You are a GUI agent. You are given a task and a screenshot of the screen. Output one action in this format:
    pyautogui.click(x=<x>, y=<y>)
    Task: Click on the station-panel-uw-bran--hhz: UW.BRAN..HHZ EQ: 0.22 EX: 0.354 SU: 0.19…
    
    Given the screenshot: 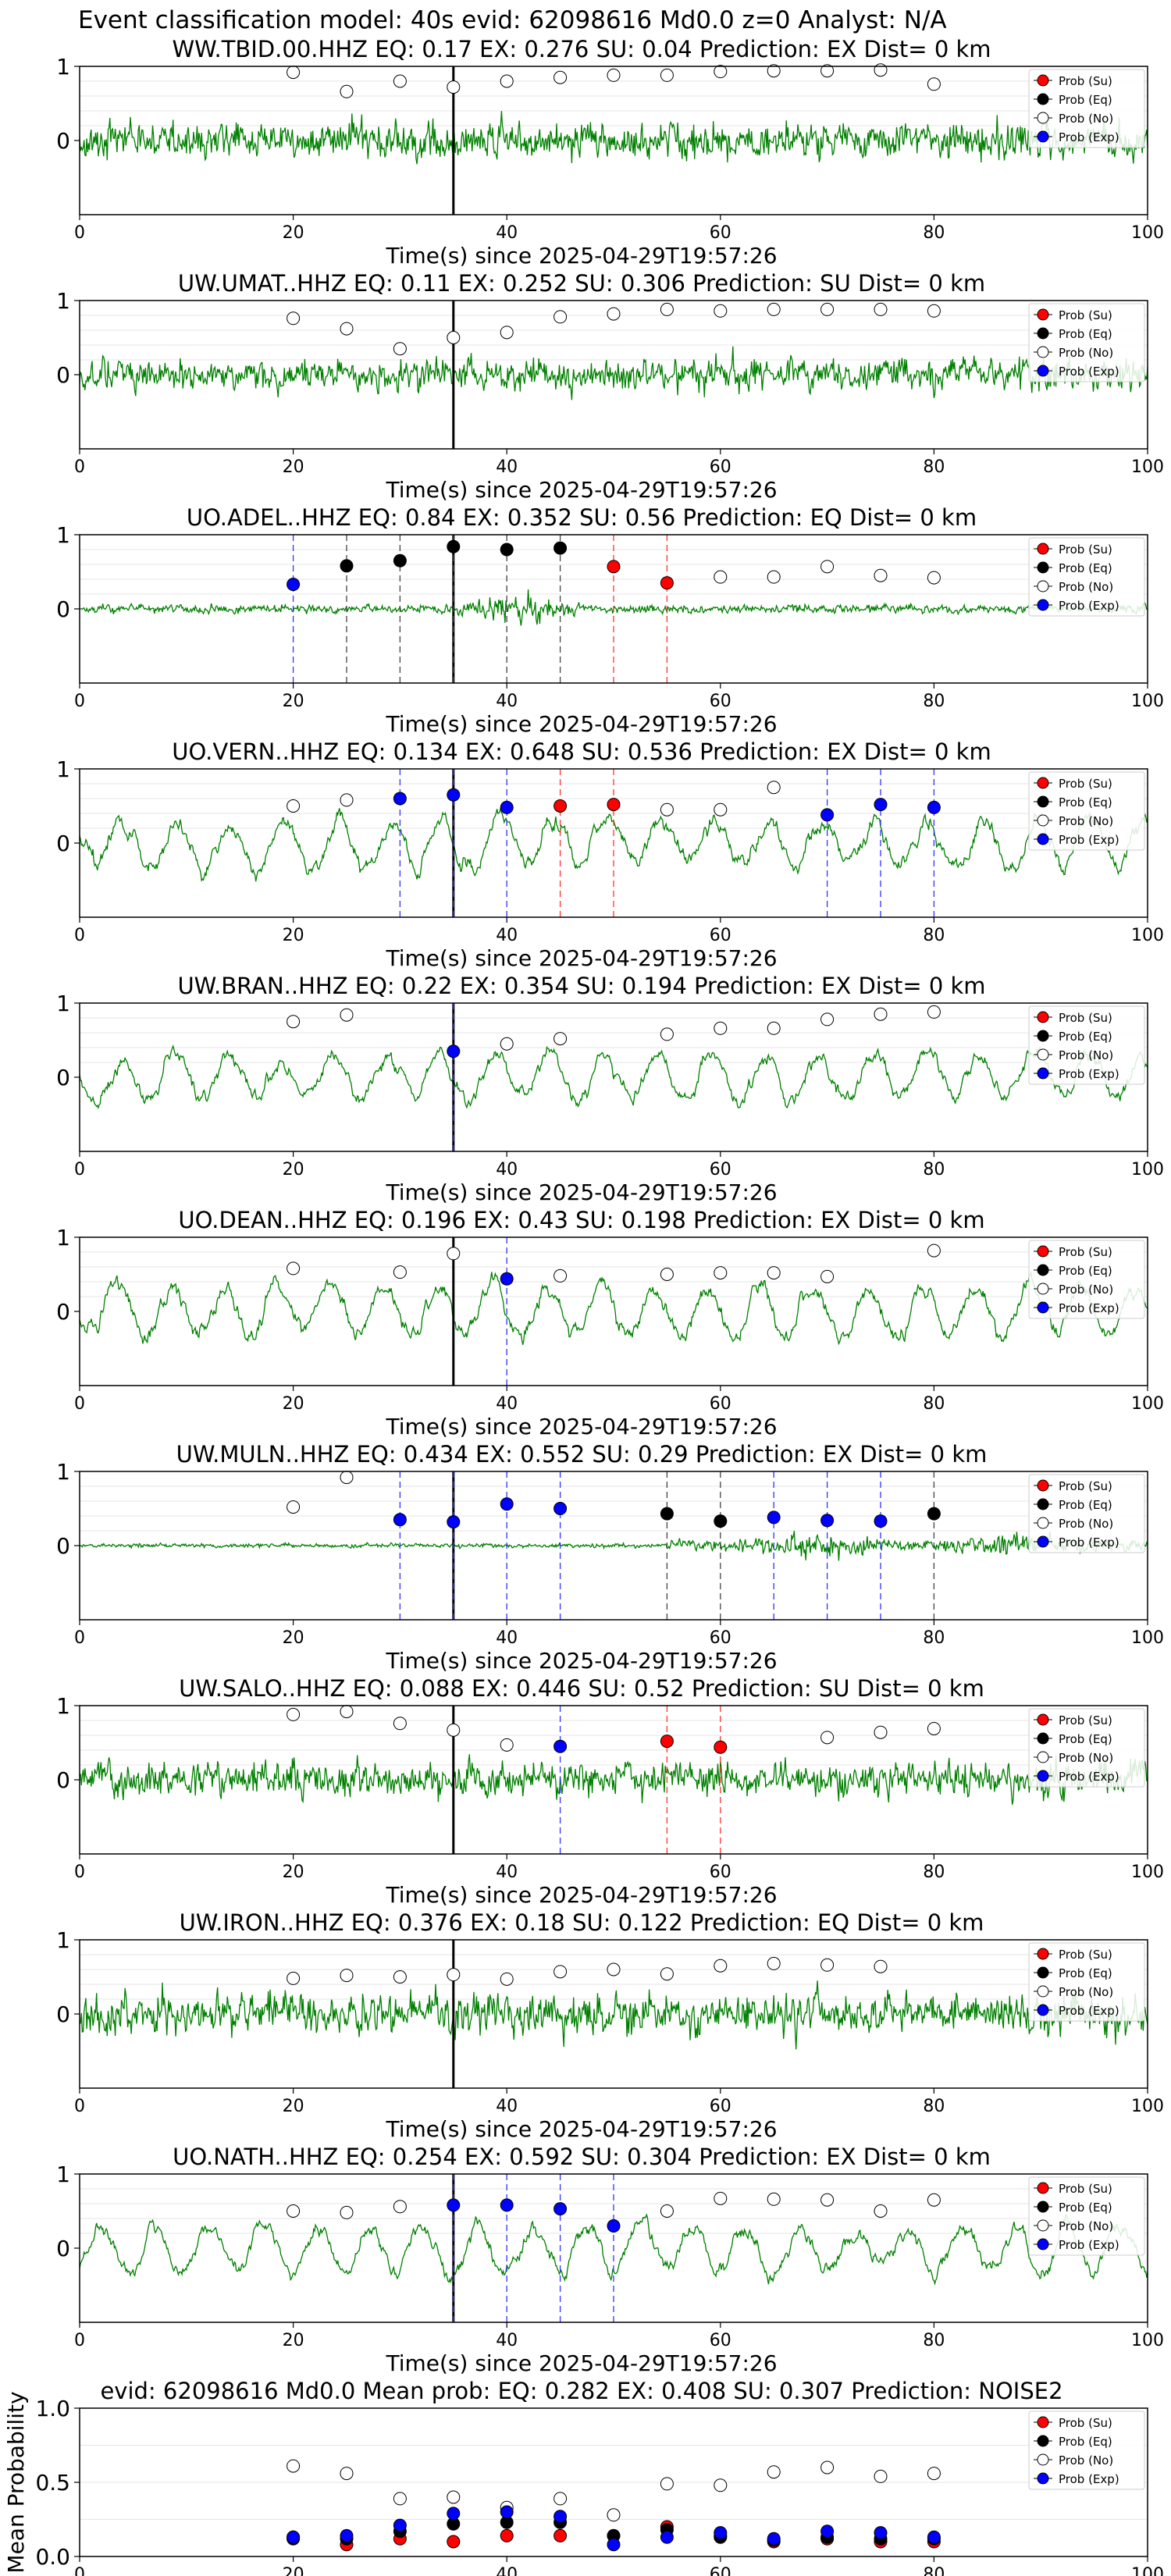 What is the action you would take?
    pyautogui.click(x=610, y=1089)
    